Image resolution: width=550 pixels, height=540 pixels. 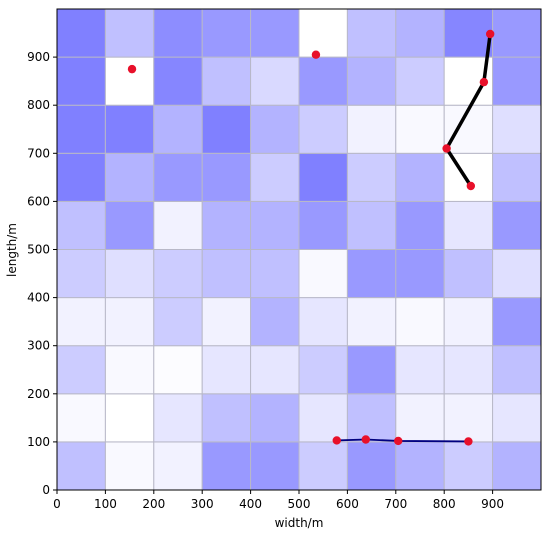 I want to click on y-tick-label: 700, so click(x=38, y=153).